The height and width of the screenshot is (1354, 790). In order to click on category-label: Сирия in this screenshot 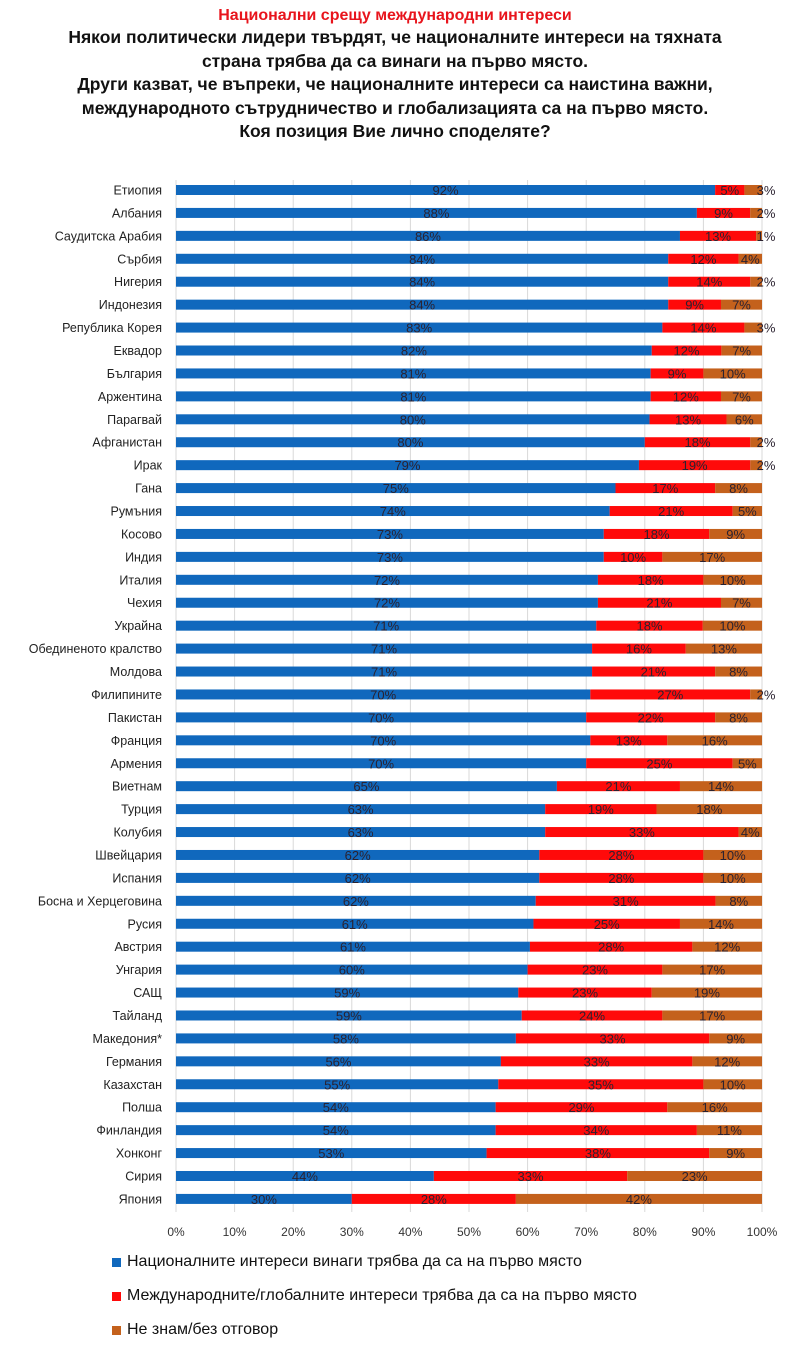, I will do `click(143, 1176)`.